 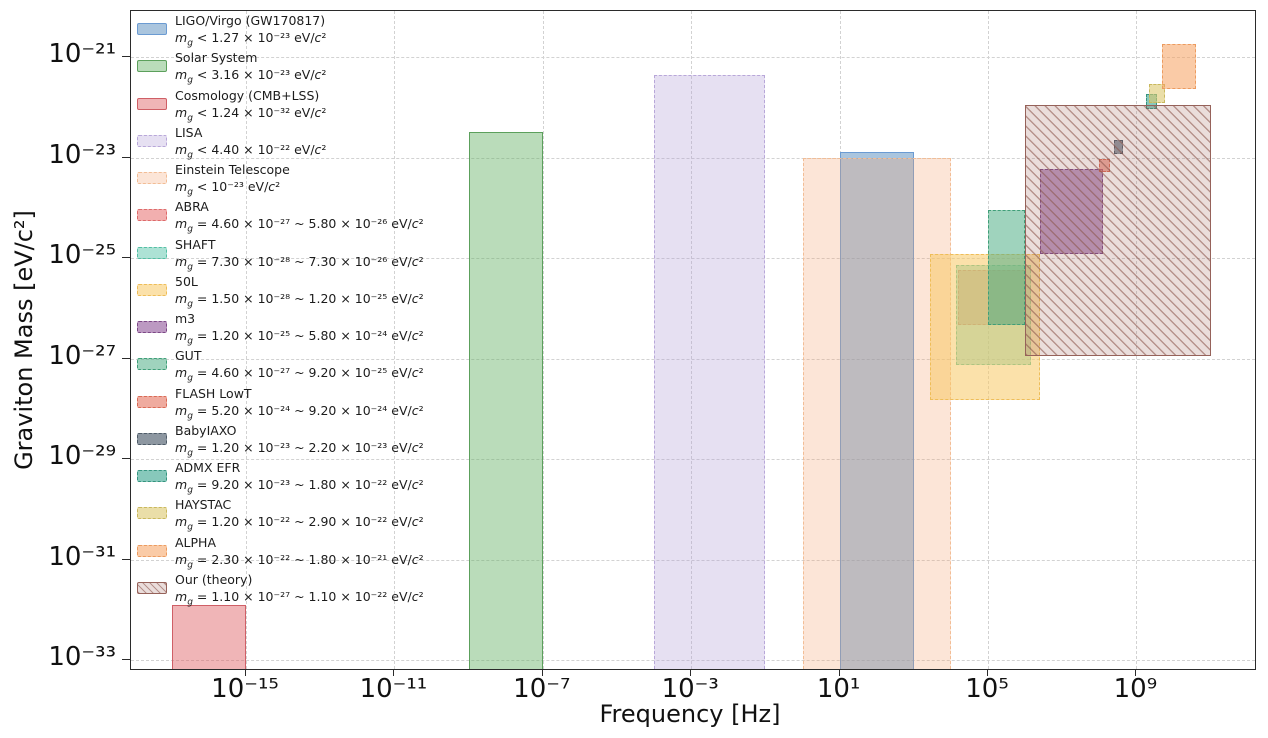 I want to click on region-alpha, so click(x=1179, y=67).